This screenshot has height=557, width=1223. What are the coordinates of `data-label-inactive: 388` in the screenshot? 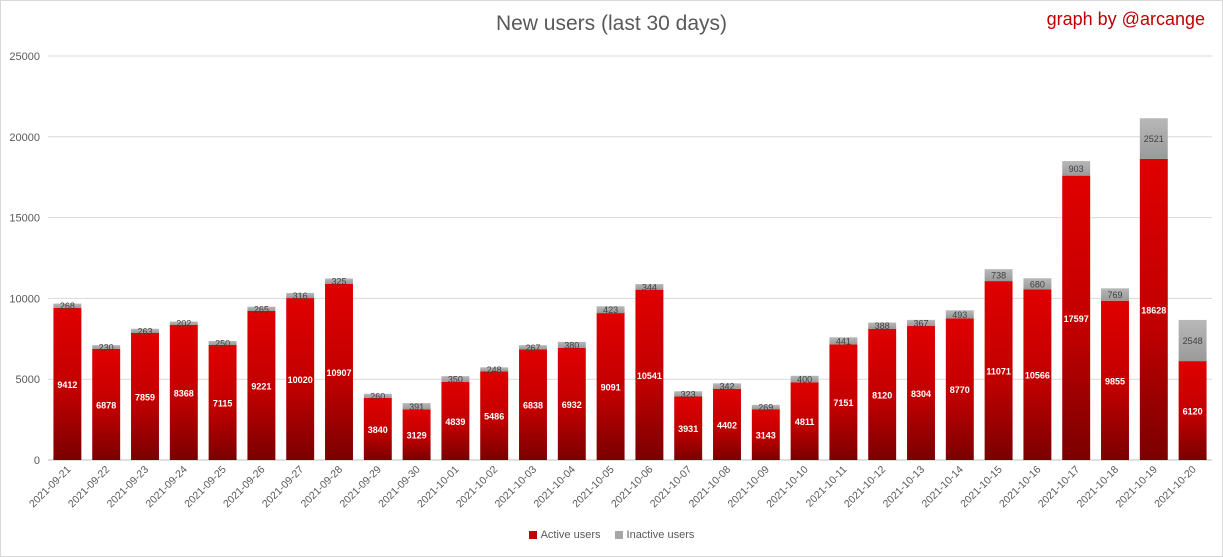 It's located at (882, 326).